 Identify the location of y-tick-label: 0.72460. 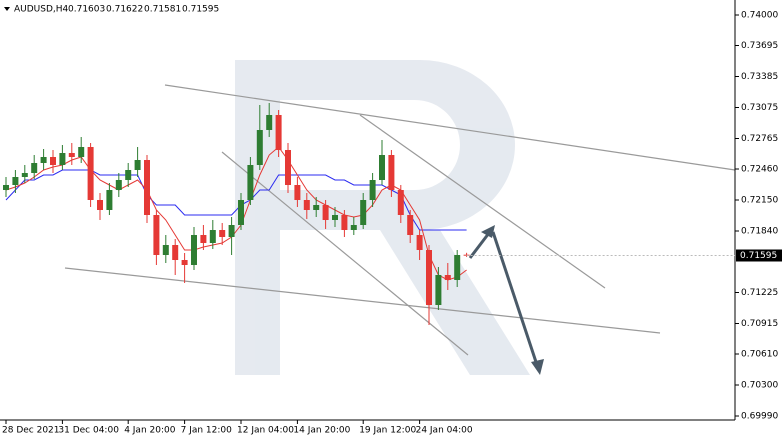
(759, 170).